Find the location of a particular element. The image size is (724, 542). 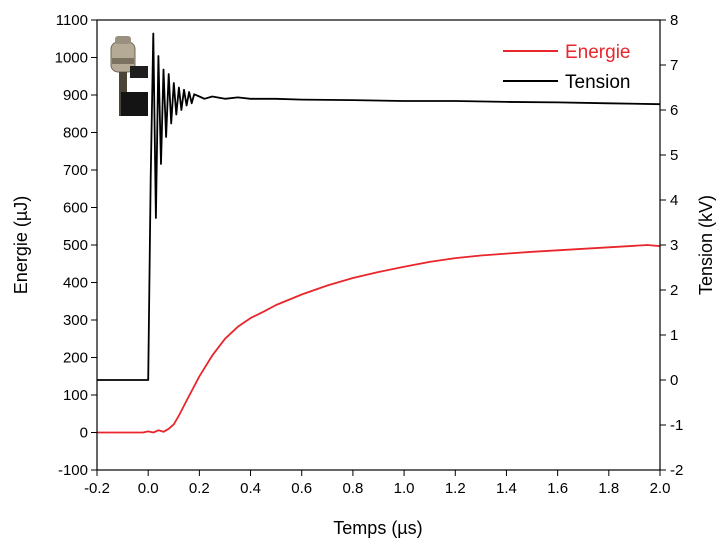

x-tick-label: 0.6 is located at coordinates (301, 488).